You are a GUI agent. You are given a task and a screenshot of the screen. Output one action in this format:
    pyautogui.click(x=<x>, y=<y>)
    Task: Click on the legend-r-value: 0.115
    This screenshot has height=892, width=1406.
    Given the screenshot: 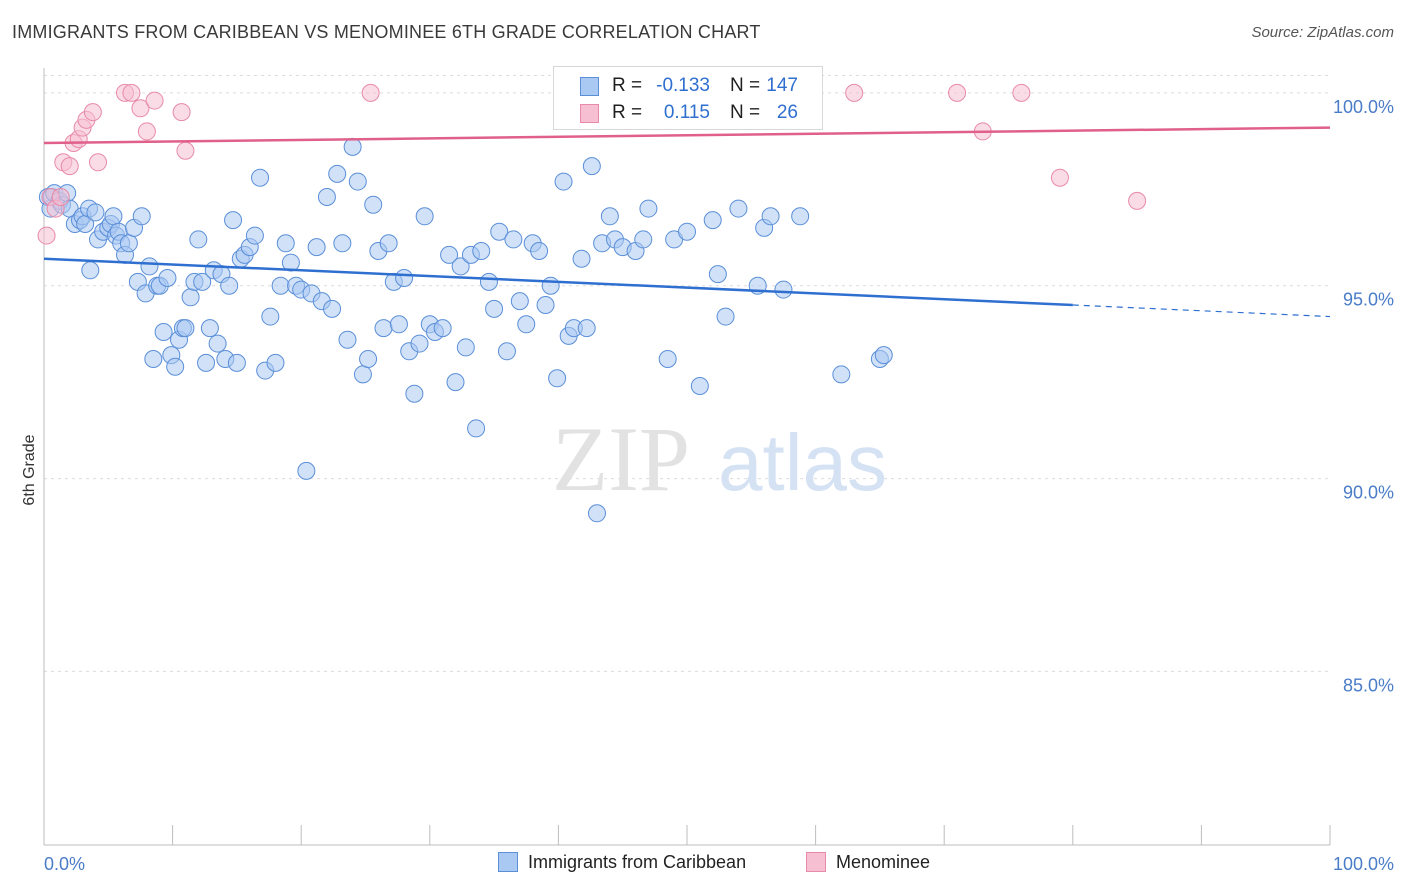 What is the action you would take?
    pyautogui.click(x=686, y=112)
    